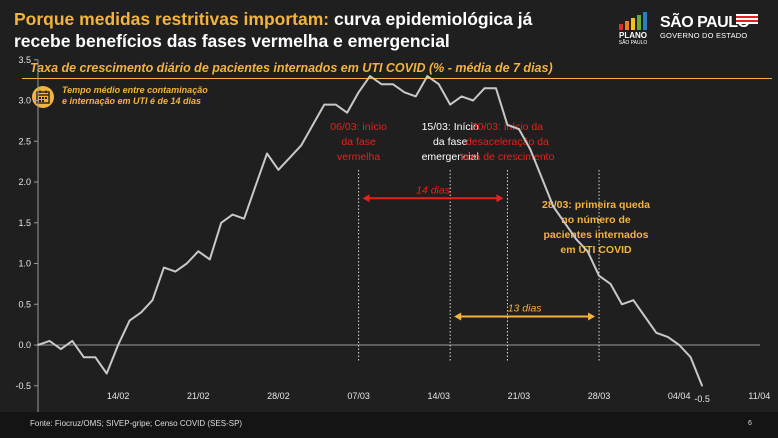 This screenshot has width=778, height=438. What do you see at coordinates (450, 142) in the screenshot?
I see `phase-marker-label: da fase` at bounding box center [450, 142].